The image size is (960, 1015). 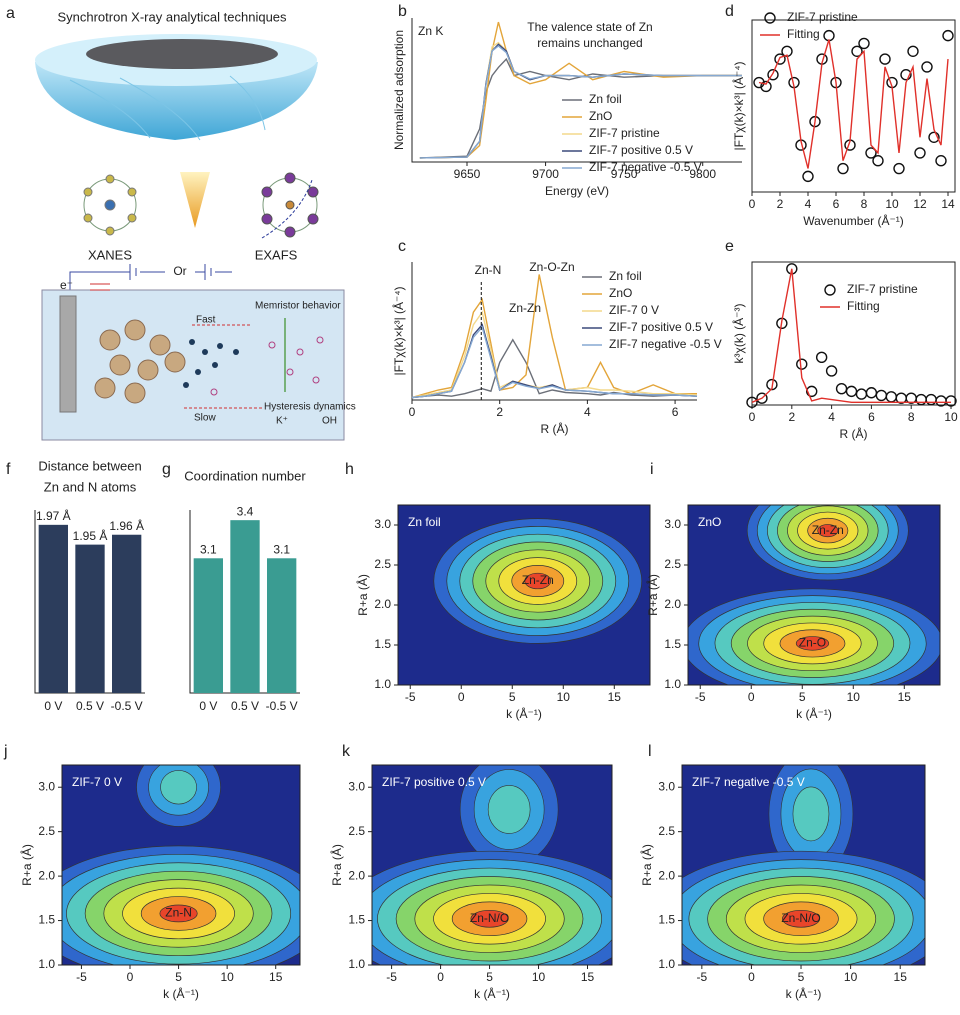 What do you see at coordinates (587, 412) in the screenshot?
I see `x-tick-label: 4` at bounding box center [587, 412].